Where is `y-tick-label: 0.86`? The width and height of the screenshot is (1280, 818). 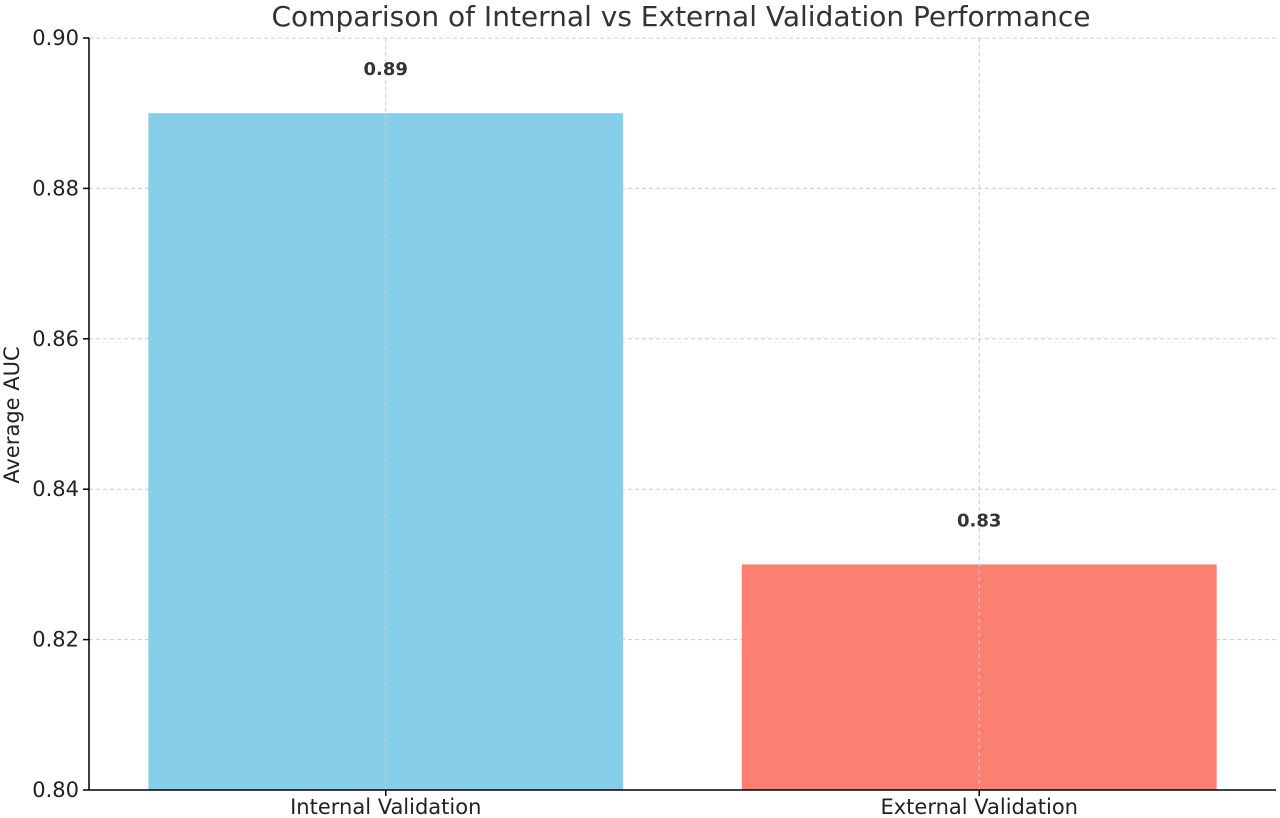 y-tick-label: 0.86 is located at coordinates (55, 339).